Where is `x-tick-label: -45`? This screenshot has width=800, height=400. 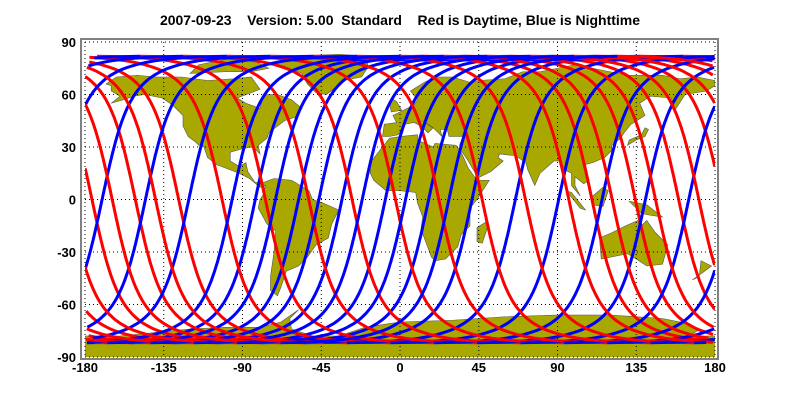 x-tick-label: -45 is located at coordinates (321, 367).